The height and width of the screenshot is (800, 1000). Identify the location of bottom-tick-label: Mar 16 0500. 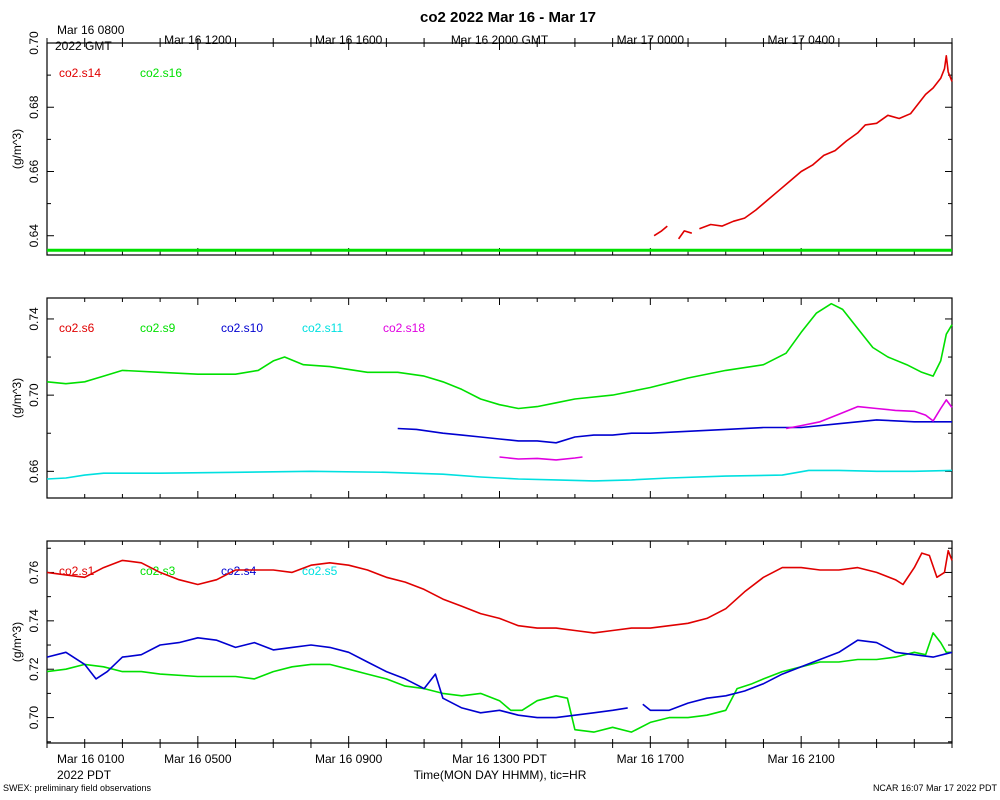
(198, 759).